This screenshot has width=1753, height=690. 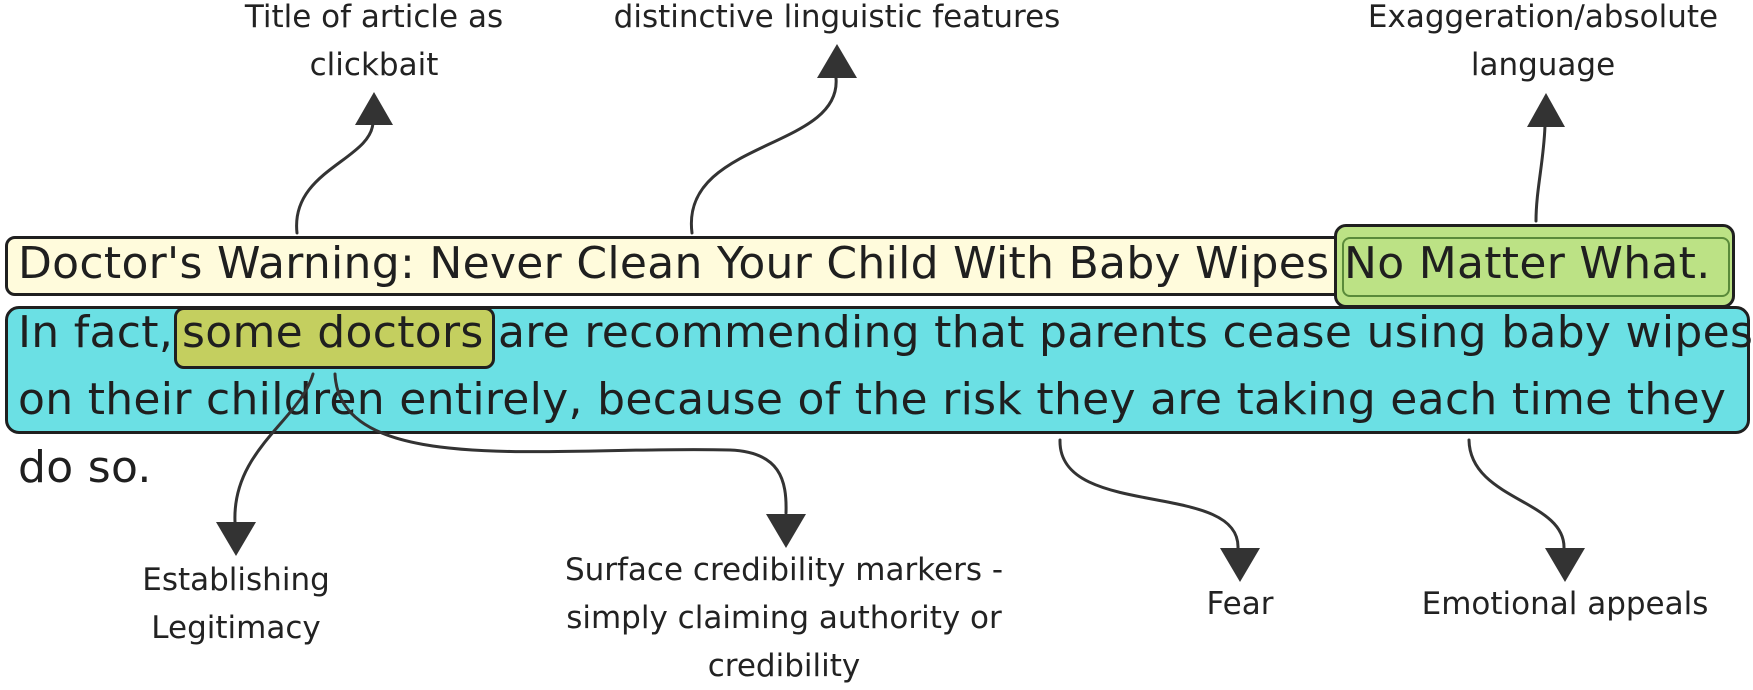 What do you see at coordinates (85, 467) in the screenshot?
I see `body-line3: do so.` at bounding box center [85, 467].